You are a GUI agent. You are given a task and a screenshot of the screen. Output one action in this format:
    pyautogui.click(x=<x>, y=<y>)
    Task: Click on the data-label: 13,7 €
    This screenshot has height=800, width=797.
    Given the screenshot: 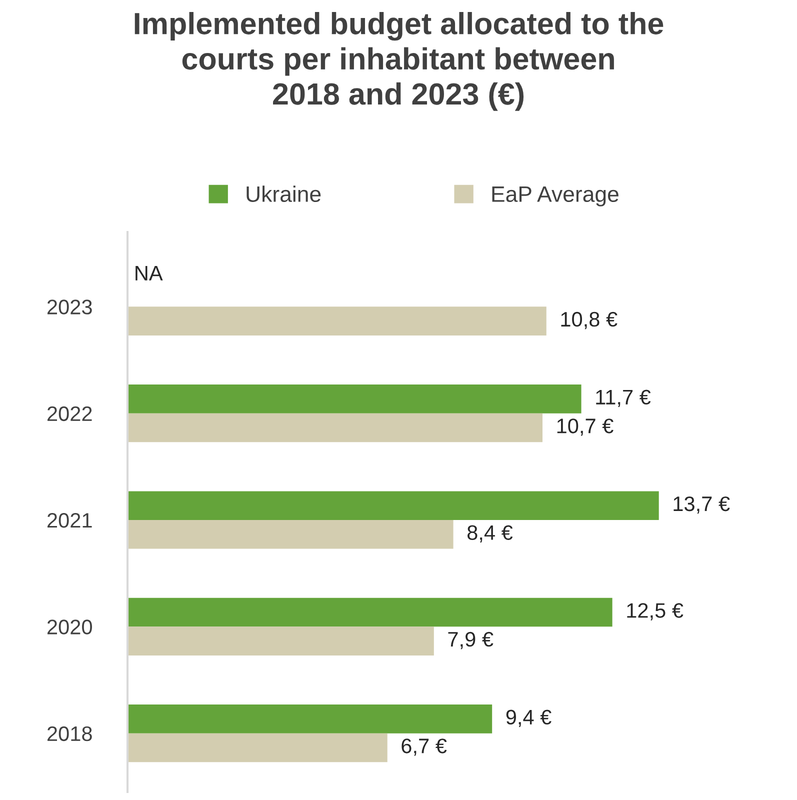 What is the action you would take?
    pyautogui.click(x=702, y=505)
    